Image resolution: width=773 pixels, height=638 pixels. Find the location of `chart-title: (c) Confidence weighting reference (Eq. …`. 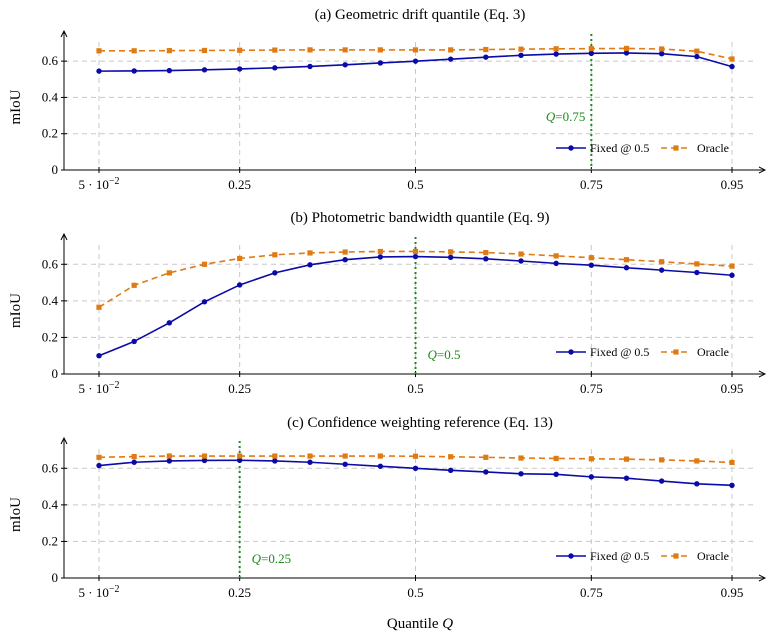

chart-title: (c) Confidence weighting reference (Eq. … is located at coordinates (420, 423).